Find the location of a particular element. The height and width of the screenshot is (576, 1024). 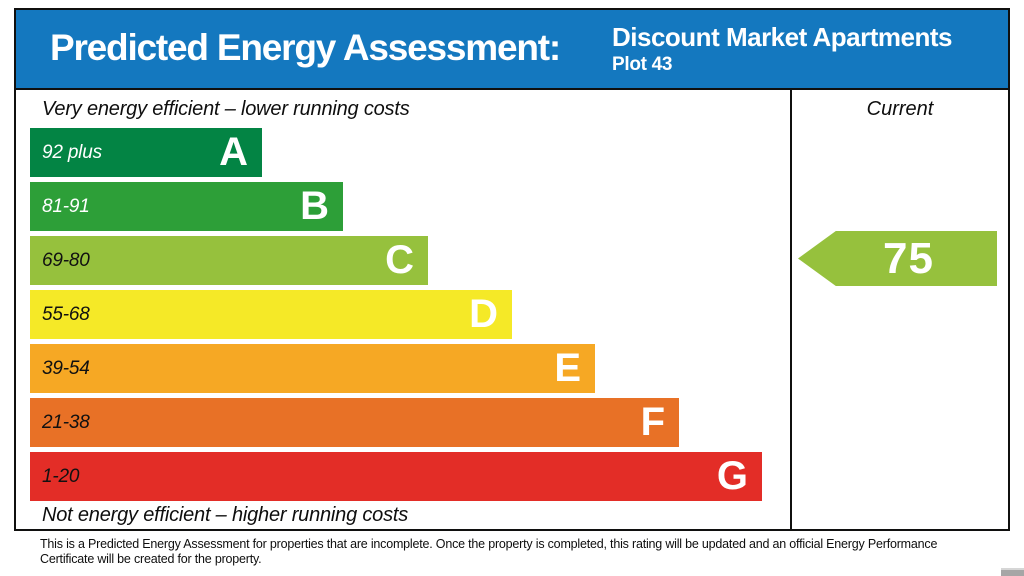

property-details: Discount Market Apartments Plot 43 is located at coordinates (782, 48).